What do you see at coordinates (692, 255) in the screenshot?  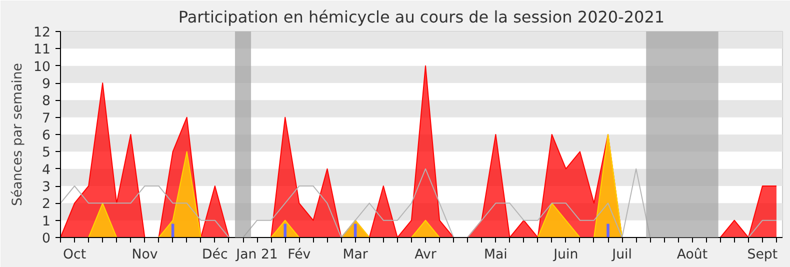 I see `x-tick-label: Août` at bounding box center [692, 255].